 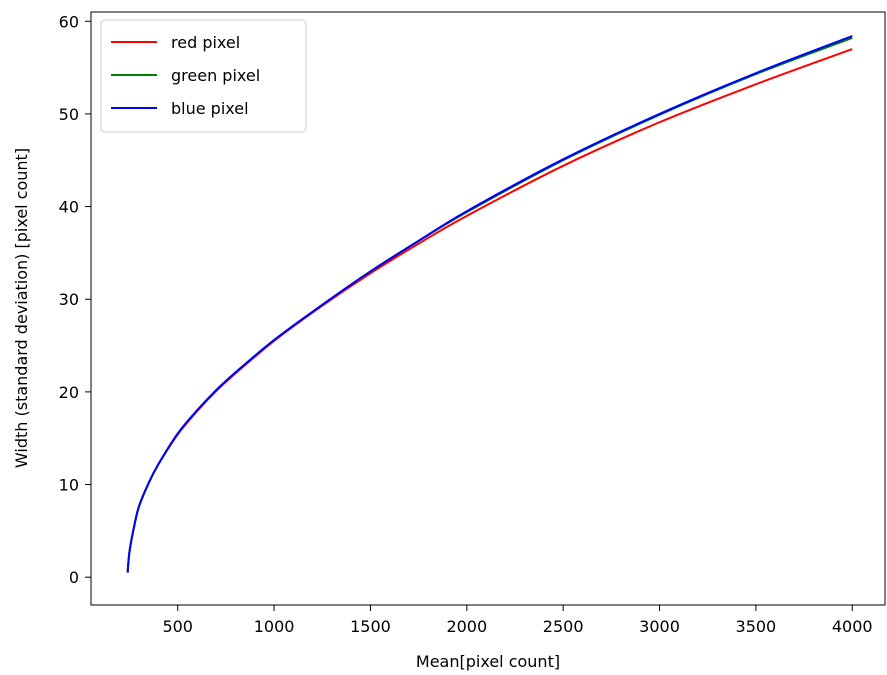 What do you see at coordinates (69, 114) in the screenshot?
I see `y-tick-label: 50` at bounding box center [69, 114].